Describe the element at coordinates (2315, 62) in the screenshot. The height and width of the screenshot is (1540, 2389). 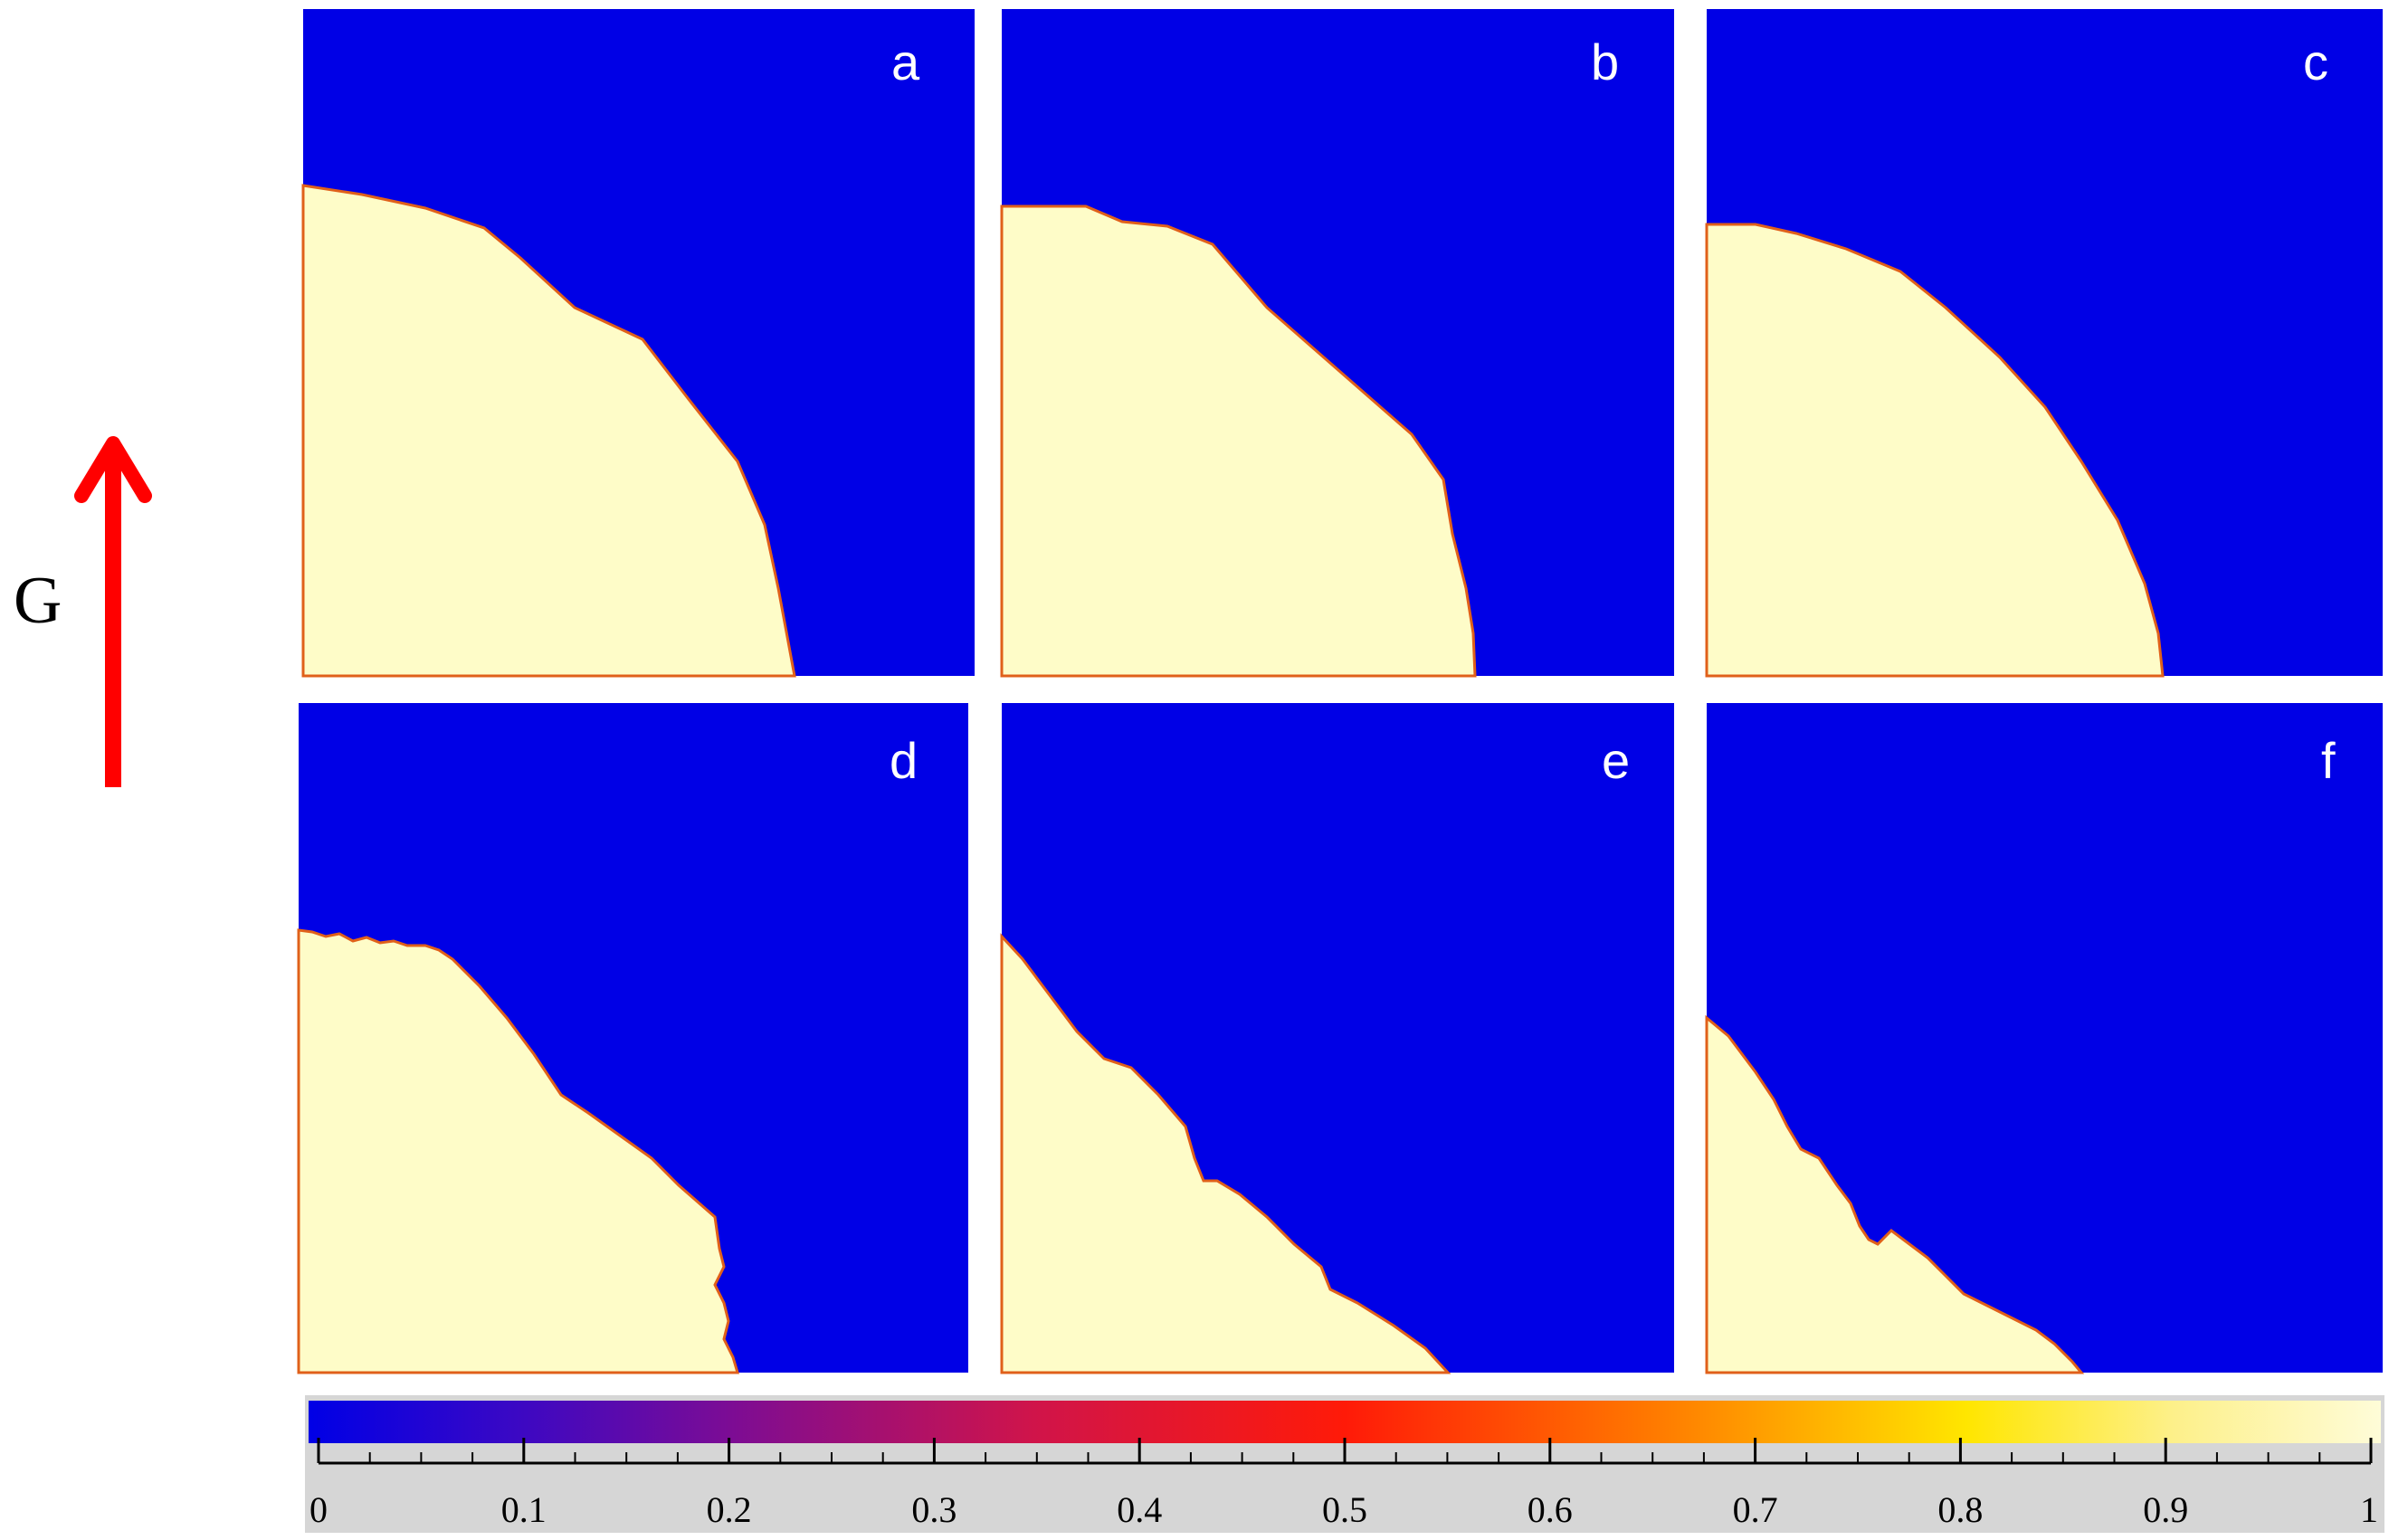
I see `panel-c-label: c` at that location.